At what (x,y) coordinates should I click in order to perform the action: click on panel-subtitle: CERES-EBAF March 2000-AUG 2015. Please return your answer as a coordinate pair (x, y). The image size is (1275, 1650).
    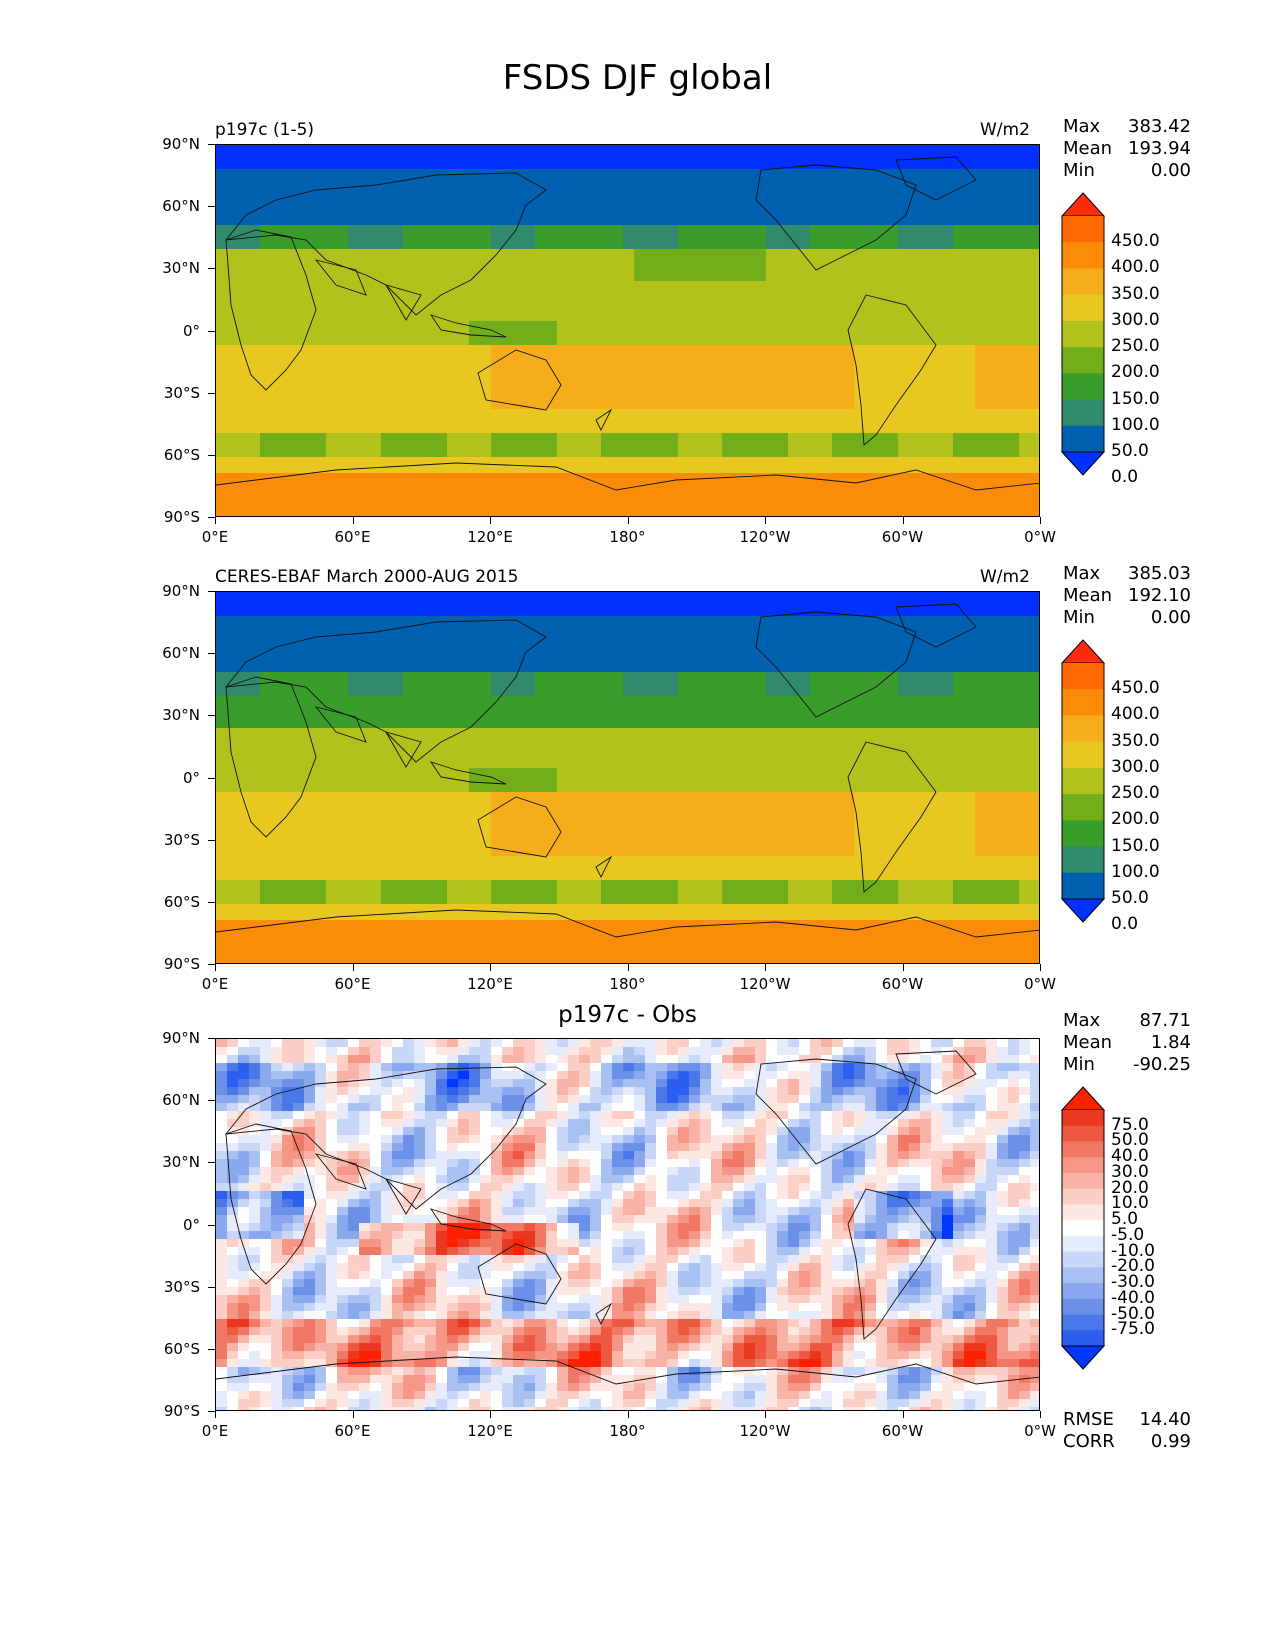
    Looking at the image, I should click on (367, 577).